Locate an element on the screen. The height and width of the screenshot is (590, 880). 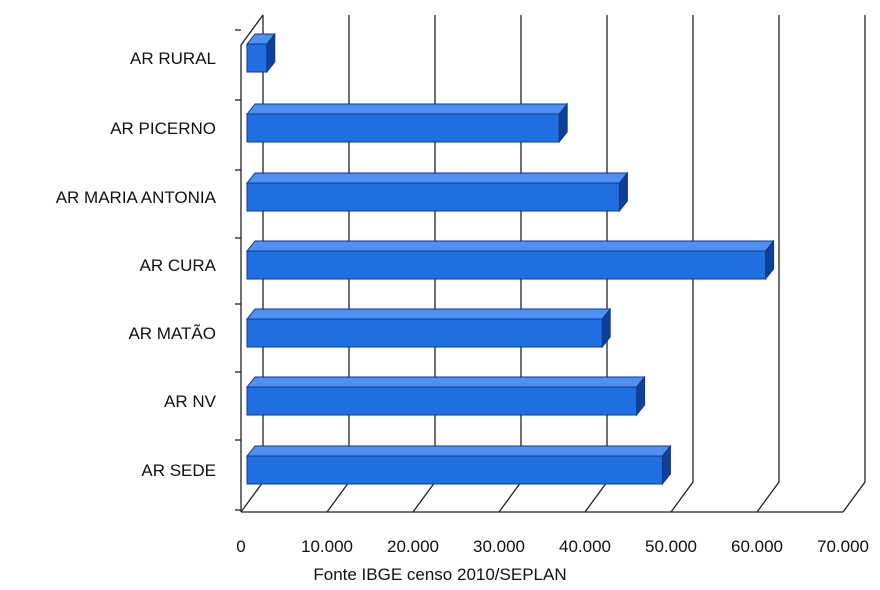
tick-label-7: 70.000 is located at coordinates (843, 546).